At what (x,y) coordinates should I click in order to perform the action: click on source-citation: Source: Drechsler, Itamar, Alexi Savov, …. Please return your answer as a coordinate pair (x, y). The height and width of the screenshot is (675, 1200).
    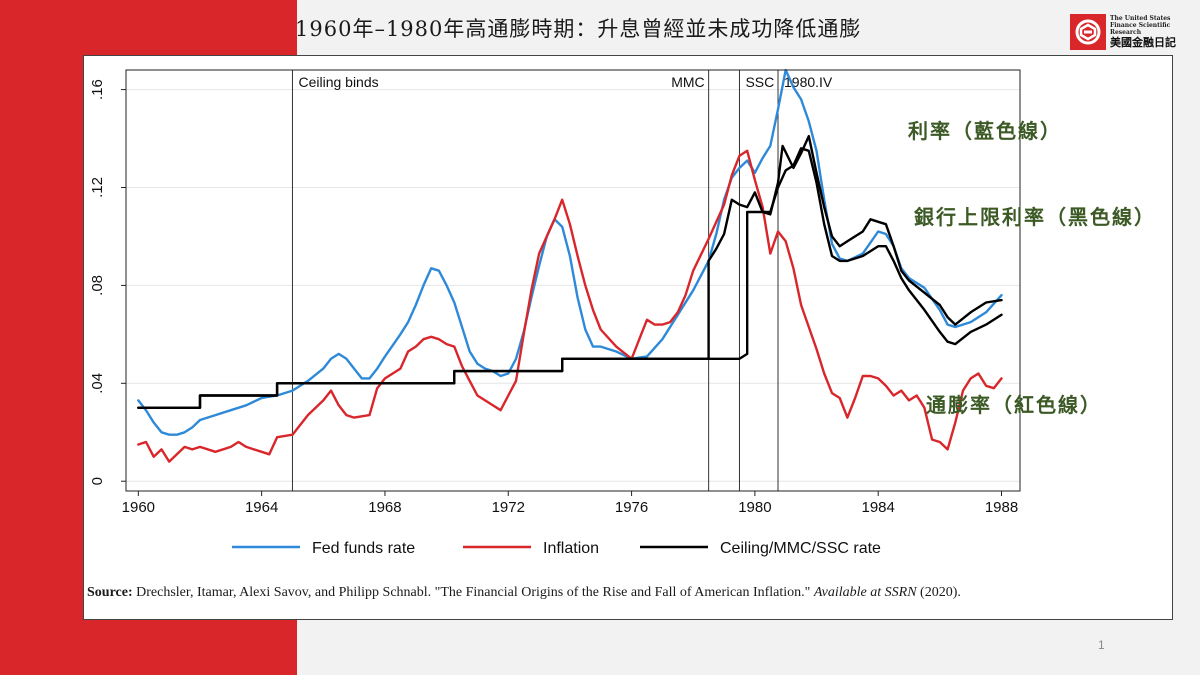
    Looking at the image, I should click on (567, 592).